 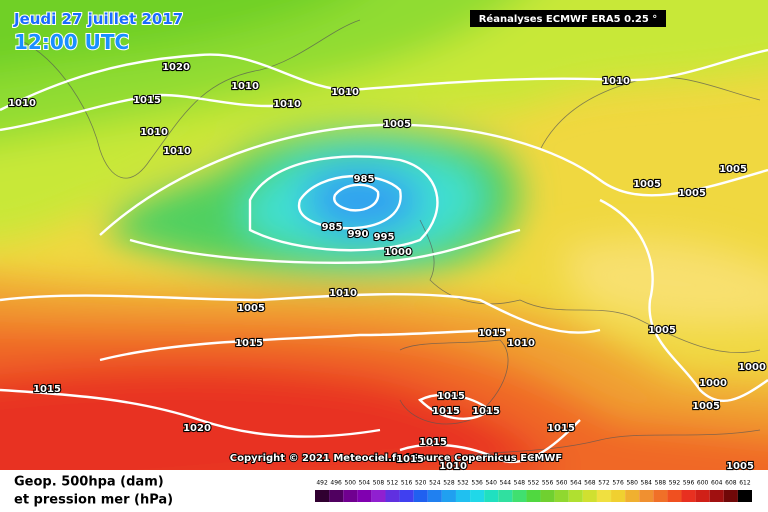 I want to click on scale-label: 544, so click(x=506, y=483).